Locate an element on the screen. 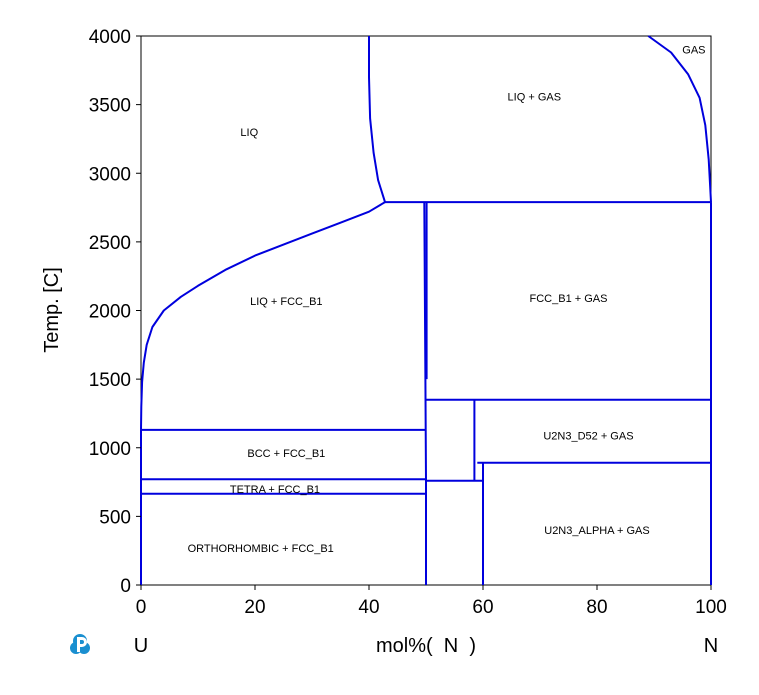 This screenshot has width=759, height=695. x-tick-label: 20 is located at coordinates (254, 607).